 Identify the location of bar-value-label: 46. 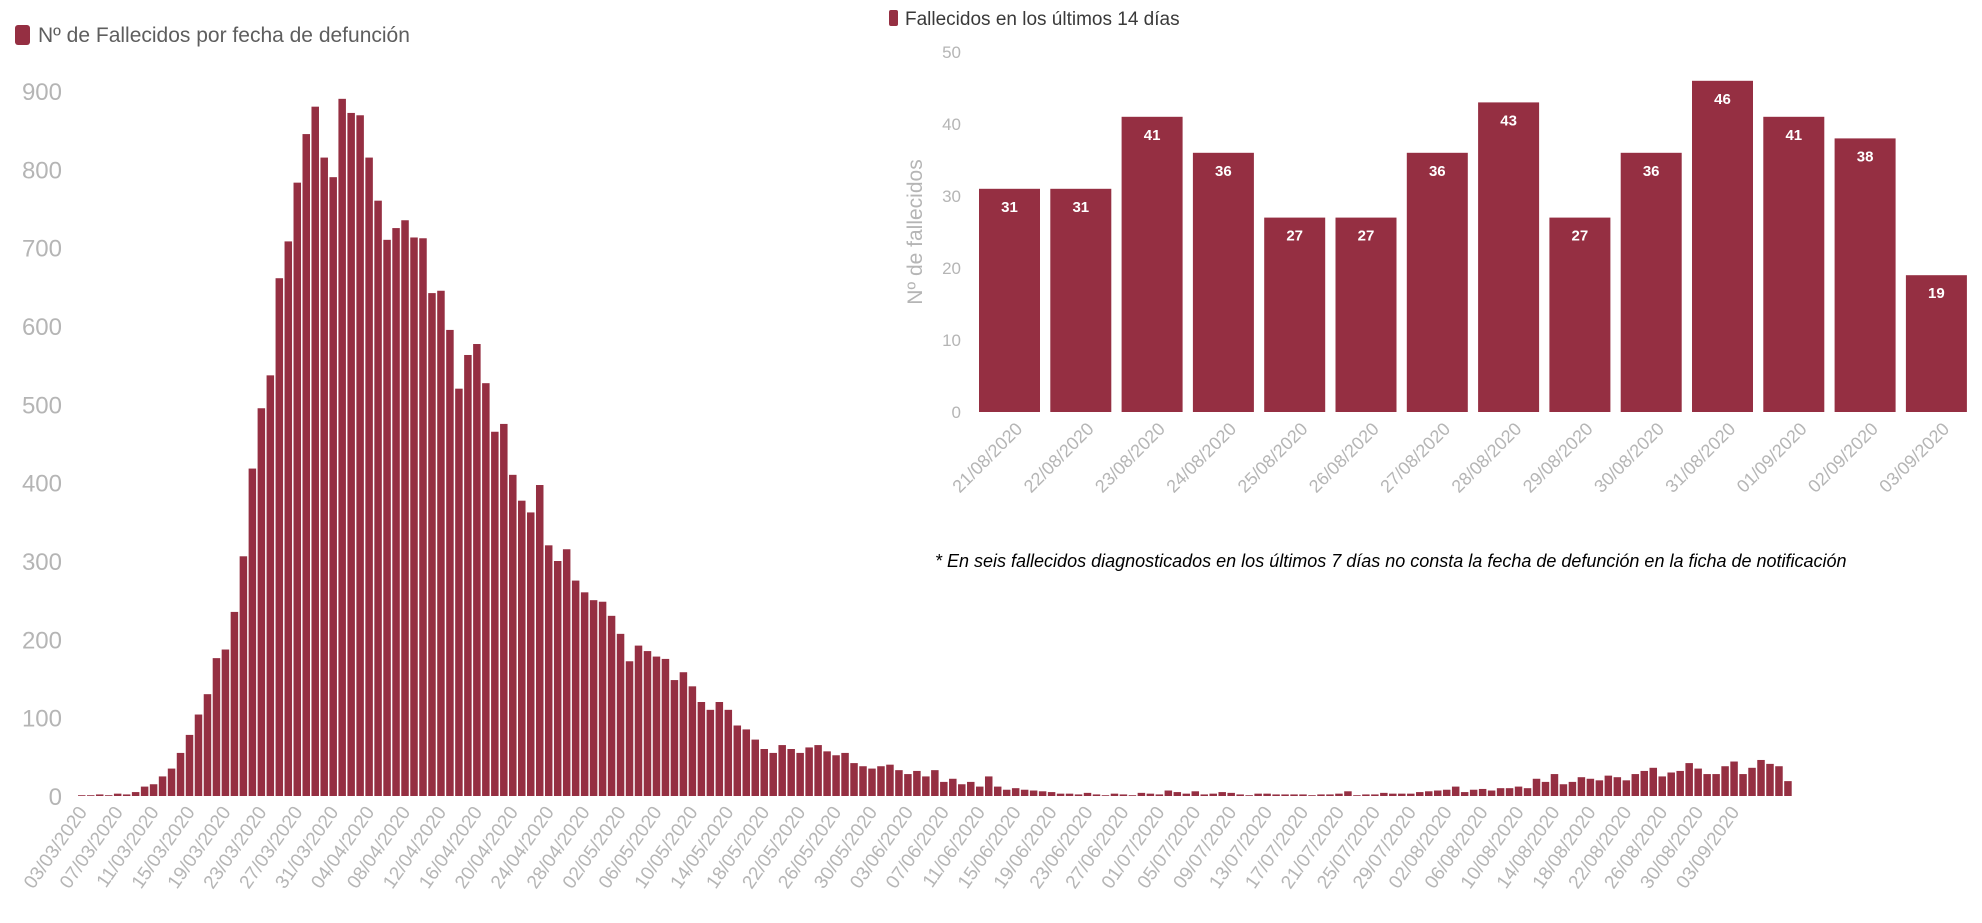
(1722, 99).